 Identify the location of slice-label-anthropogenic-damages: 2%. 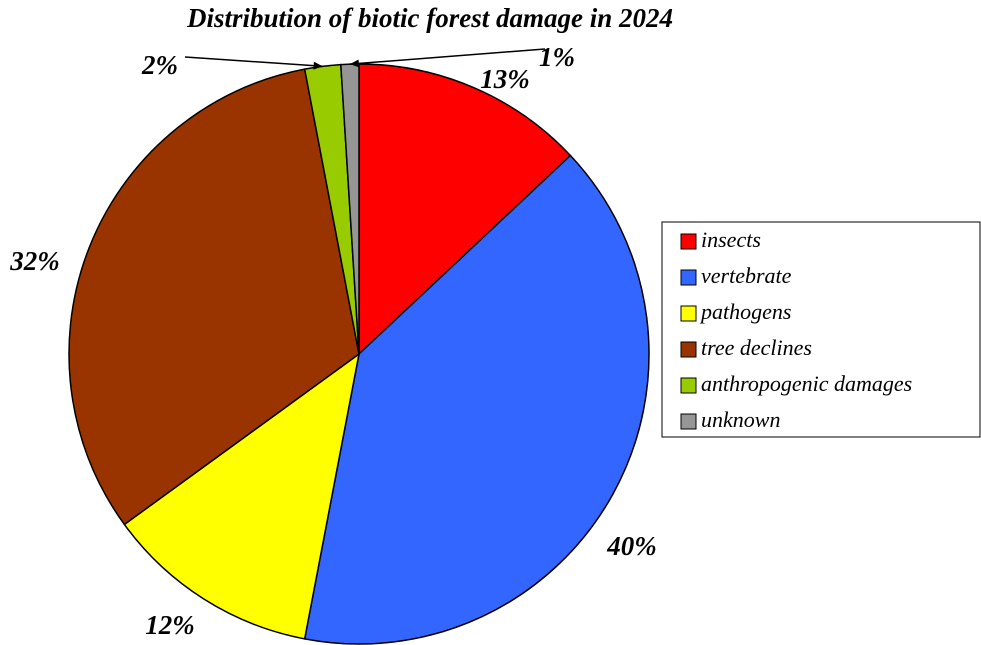
(159, 65).